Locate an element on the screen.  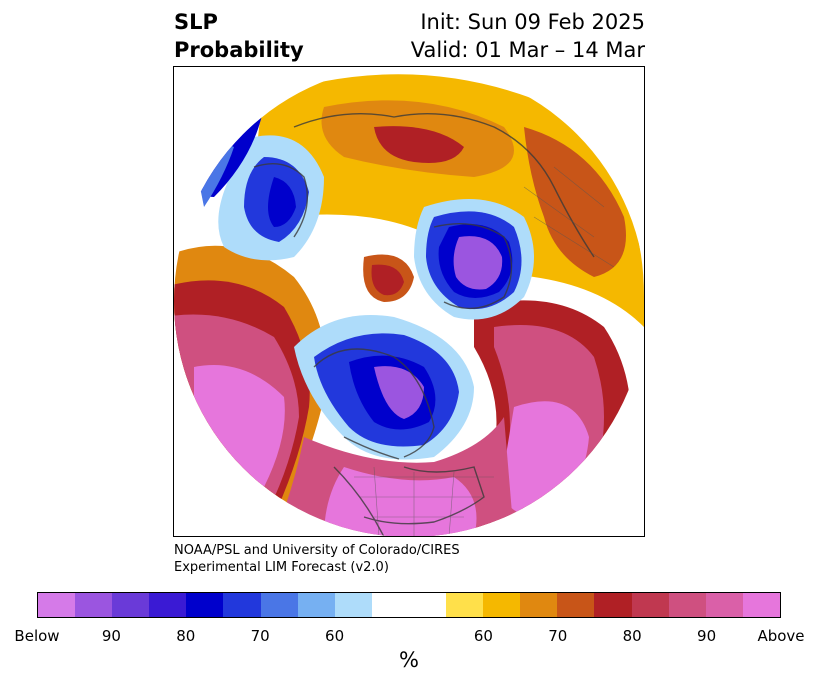
colorbar-tick-label: Below is located at coordinates (37, 636).